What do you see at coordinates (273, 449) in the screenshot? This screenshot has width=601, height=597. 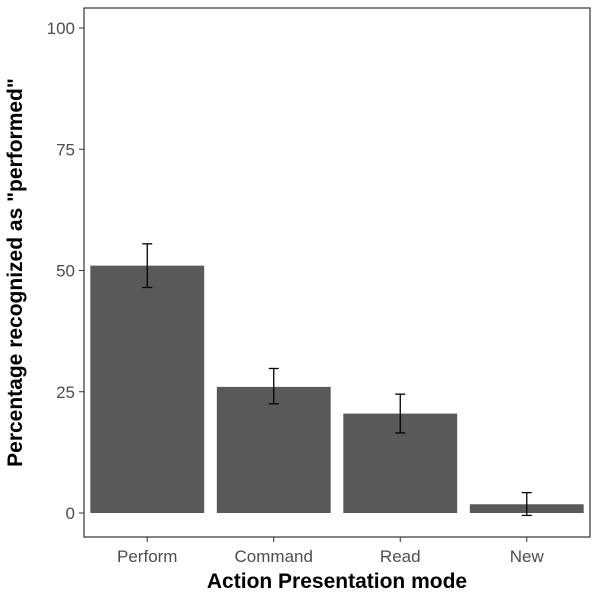 I see `bar-command` at bounding box center [273, 449].